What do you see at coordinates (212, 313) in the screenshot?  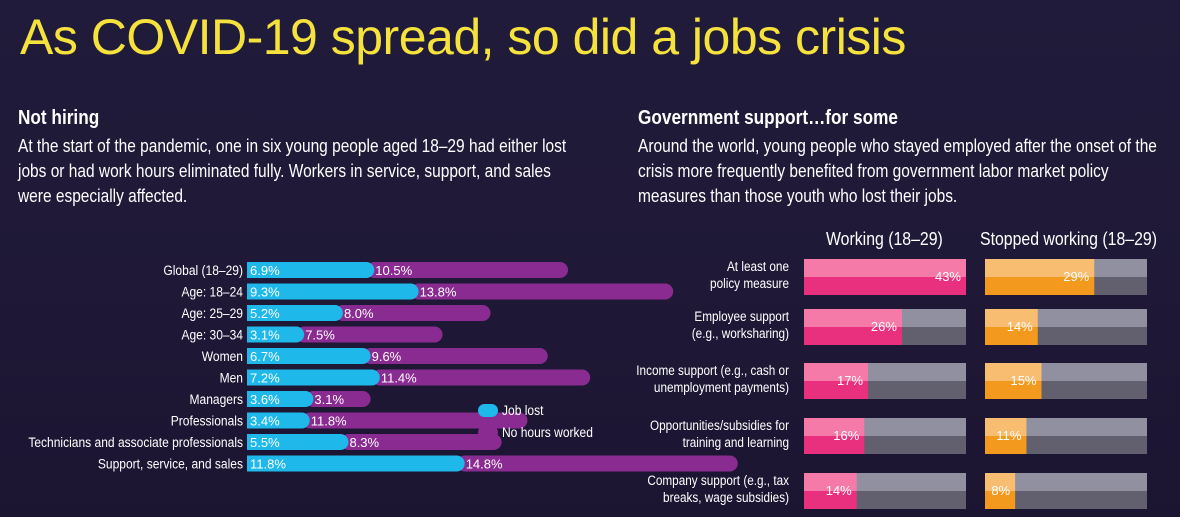 I see `category-label: Age: 25–29` at bounding box center [212, 313].